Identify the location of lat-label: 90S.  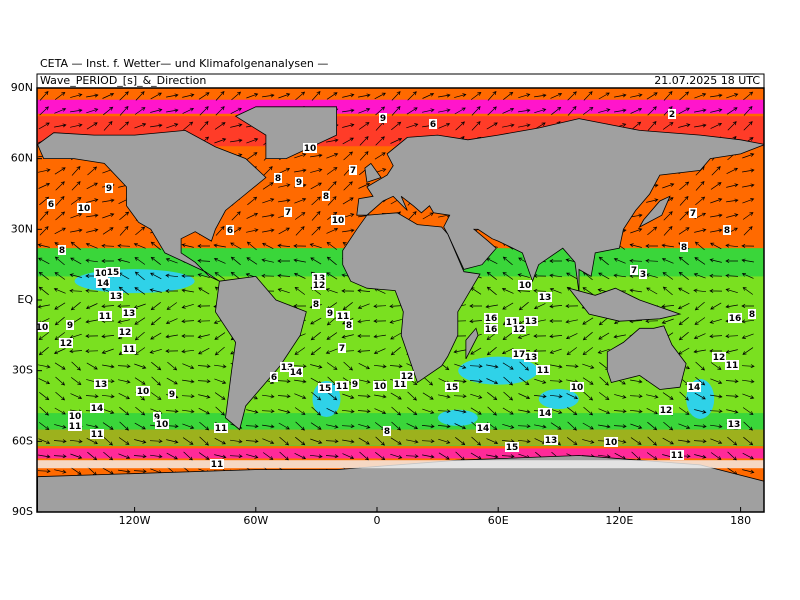
(22, 511).